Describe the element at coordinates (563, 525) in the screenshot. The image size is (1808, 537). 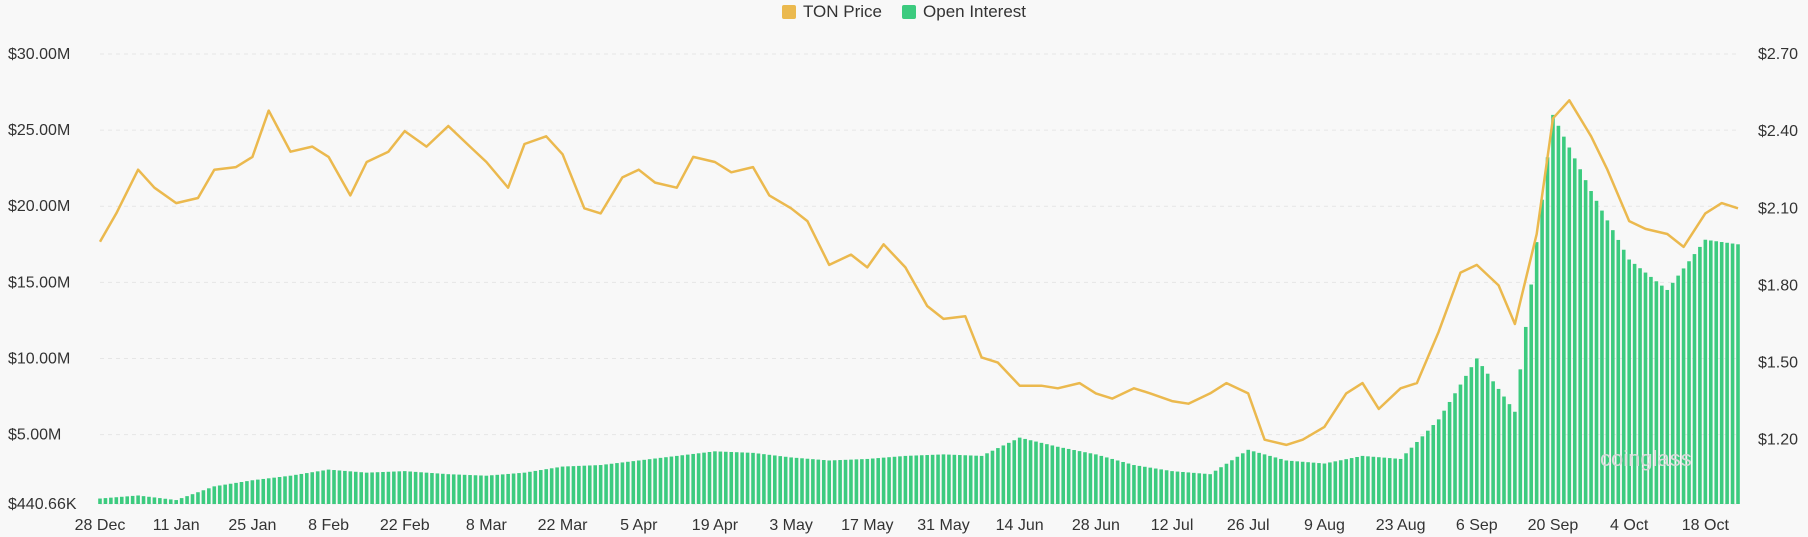
I see `x-tick: 22 Mar` at that location.